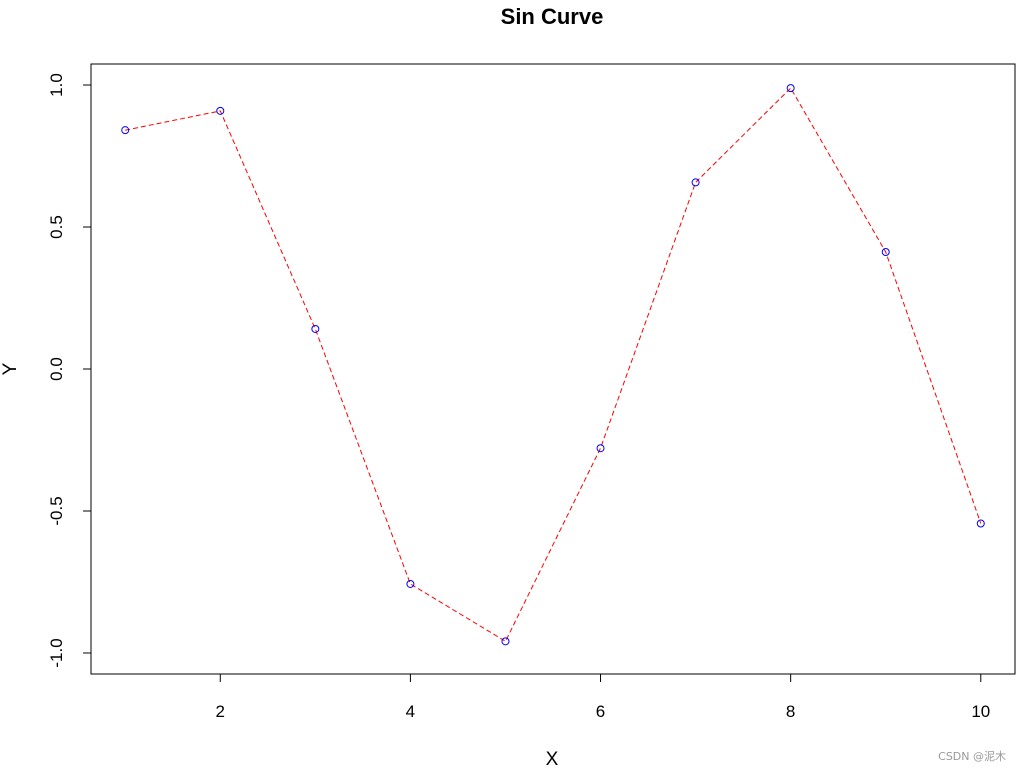 The image size is (1021, 771). Describe the element at coordinates (600, 711) in the screenshot. I see `x-tick-label: 6` at that location.